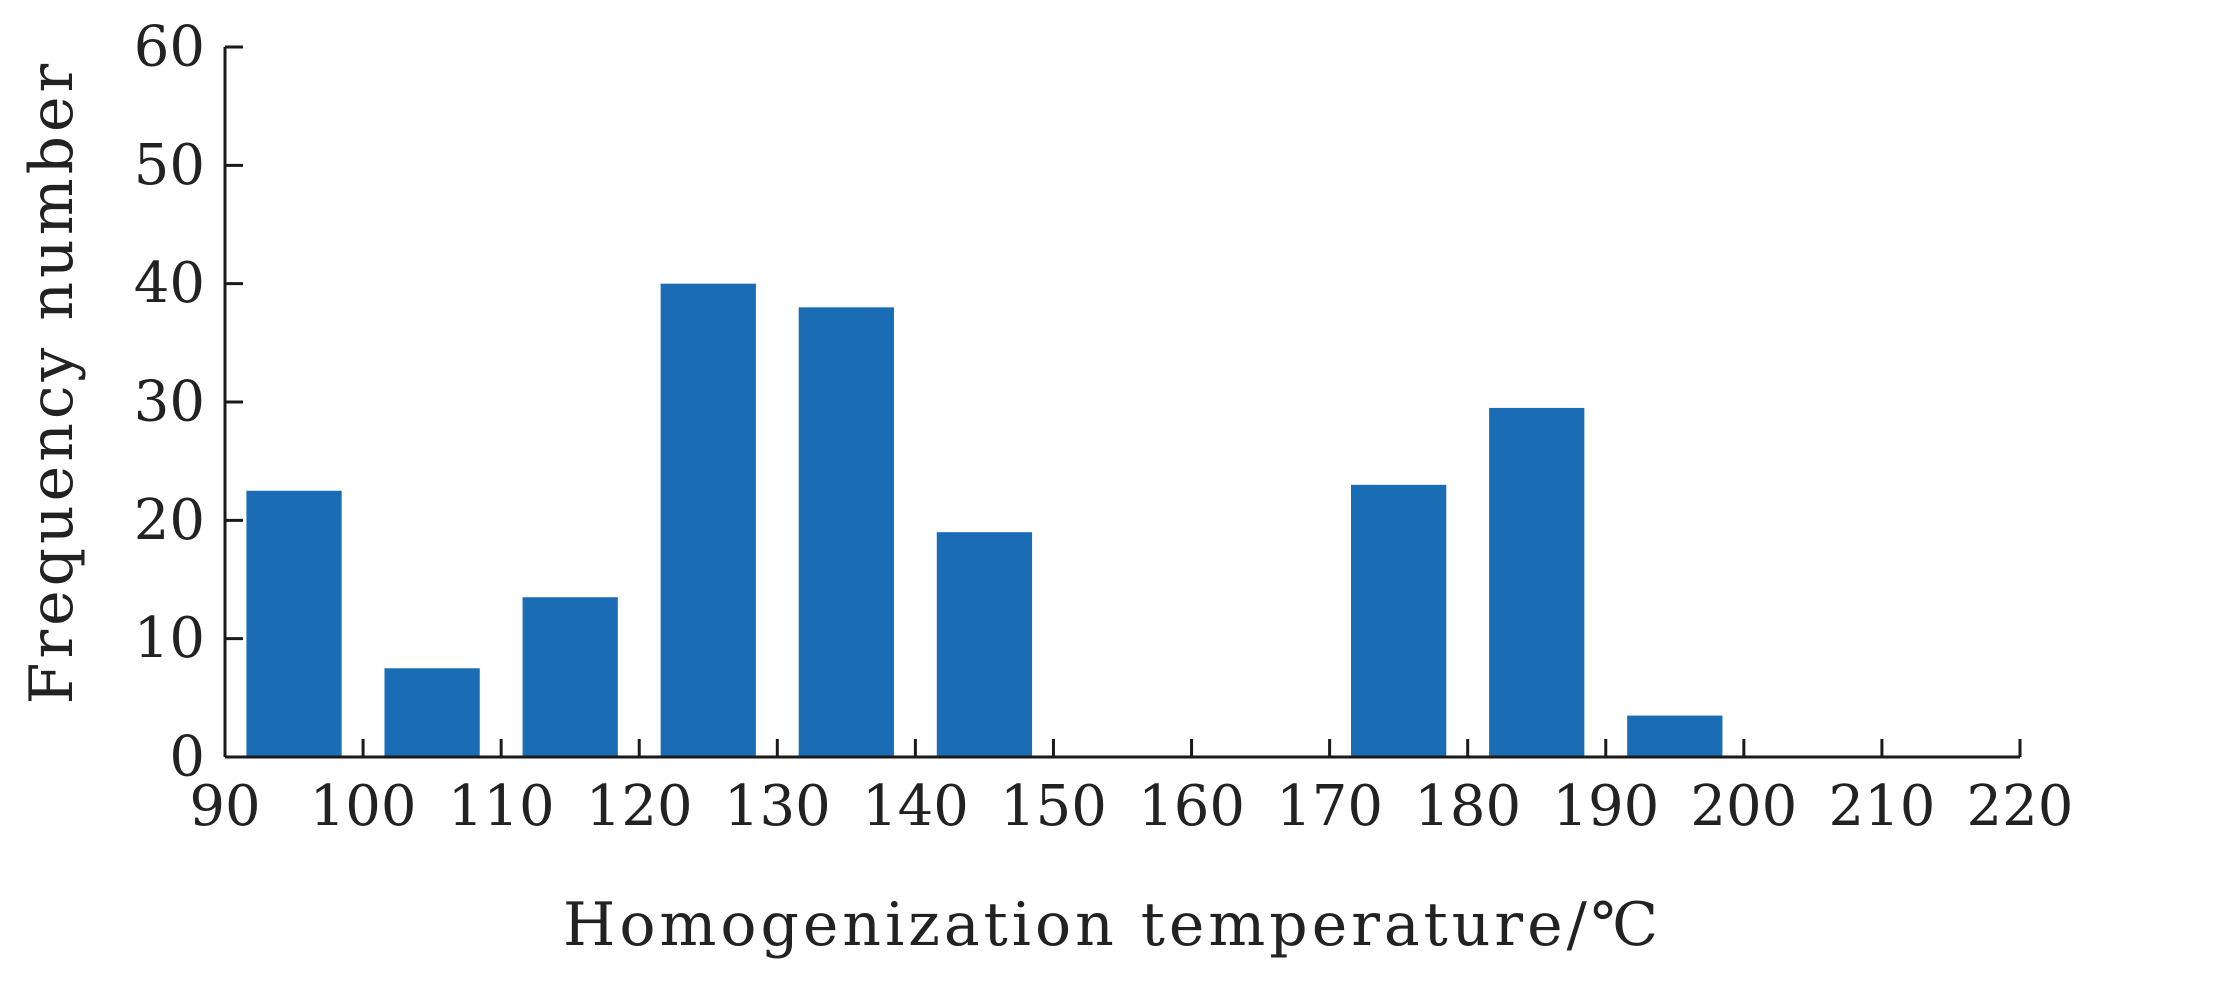 The height and width of the screenshot is (1005, 2215). What do you see at coordinates (777, 806) in the screenshot?
I see `x-tick-label-130: 130` at bounding box center [777, 806].